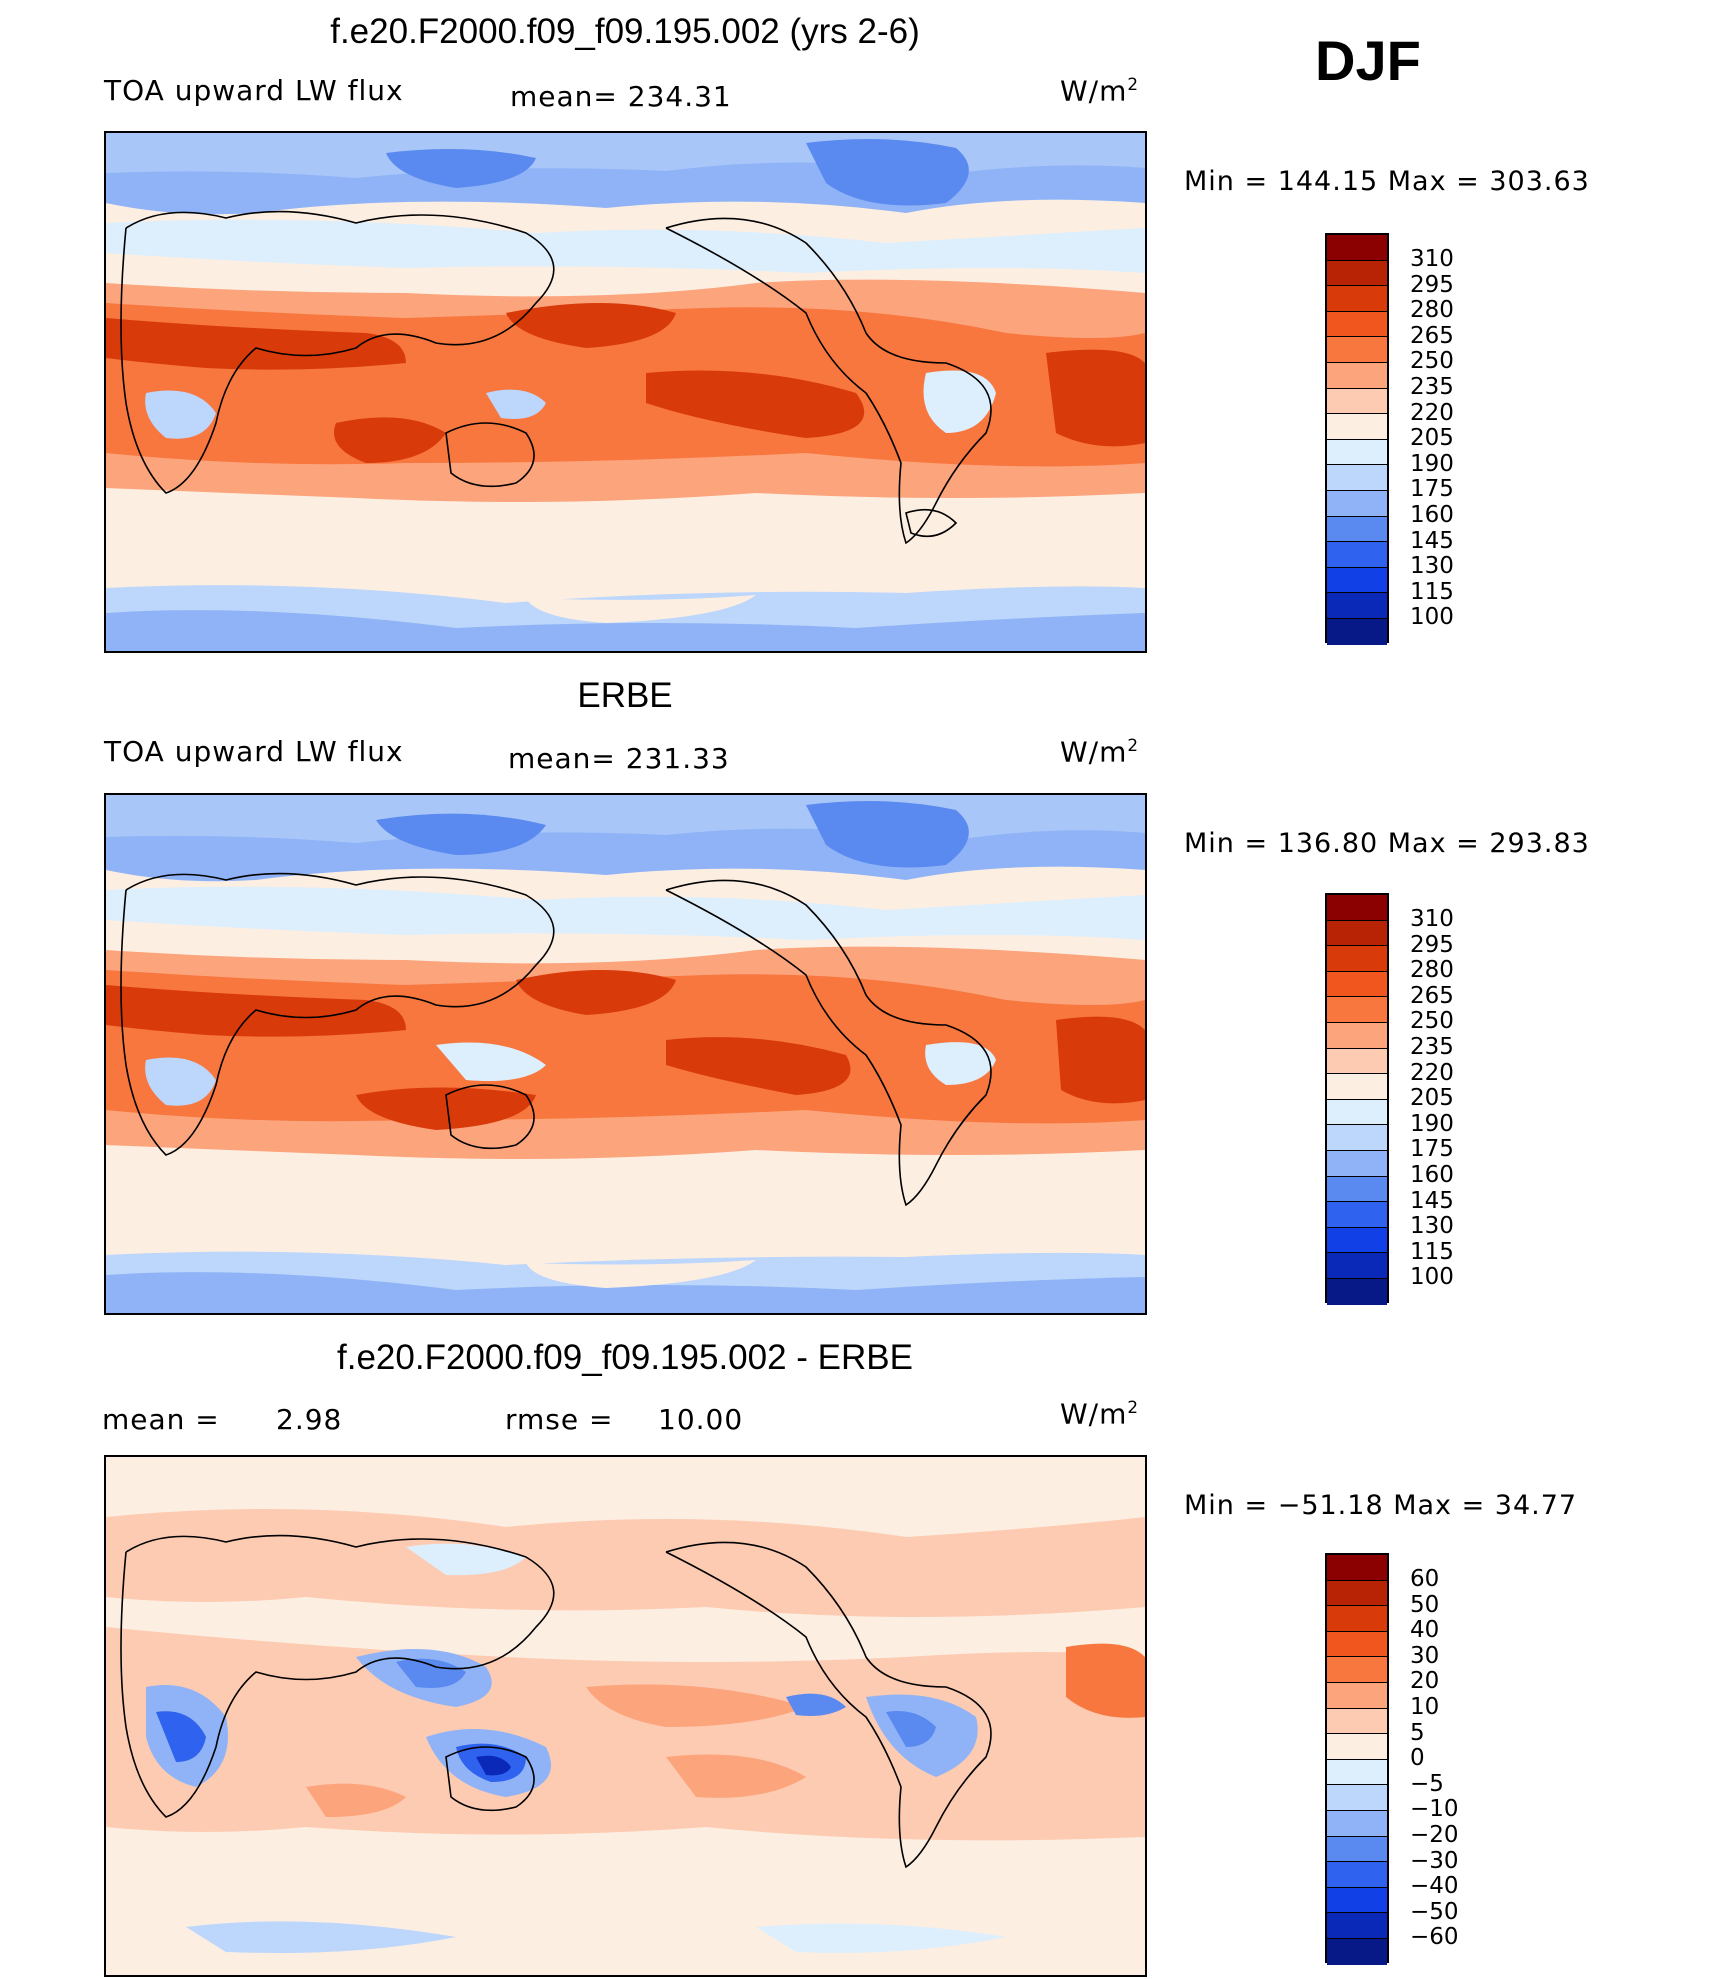 The height and width of the screenshot is (1979, 1710). Describe the element at coordinates (625, 1357) in the screenshot. I see `panel3-title: f.e20.F2000.f09_f09.195.002 - ERBE` at that location.